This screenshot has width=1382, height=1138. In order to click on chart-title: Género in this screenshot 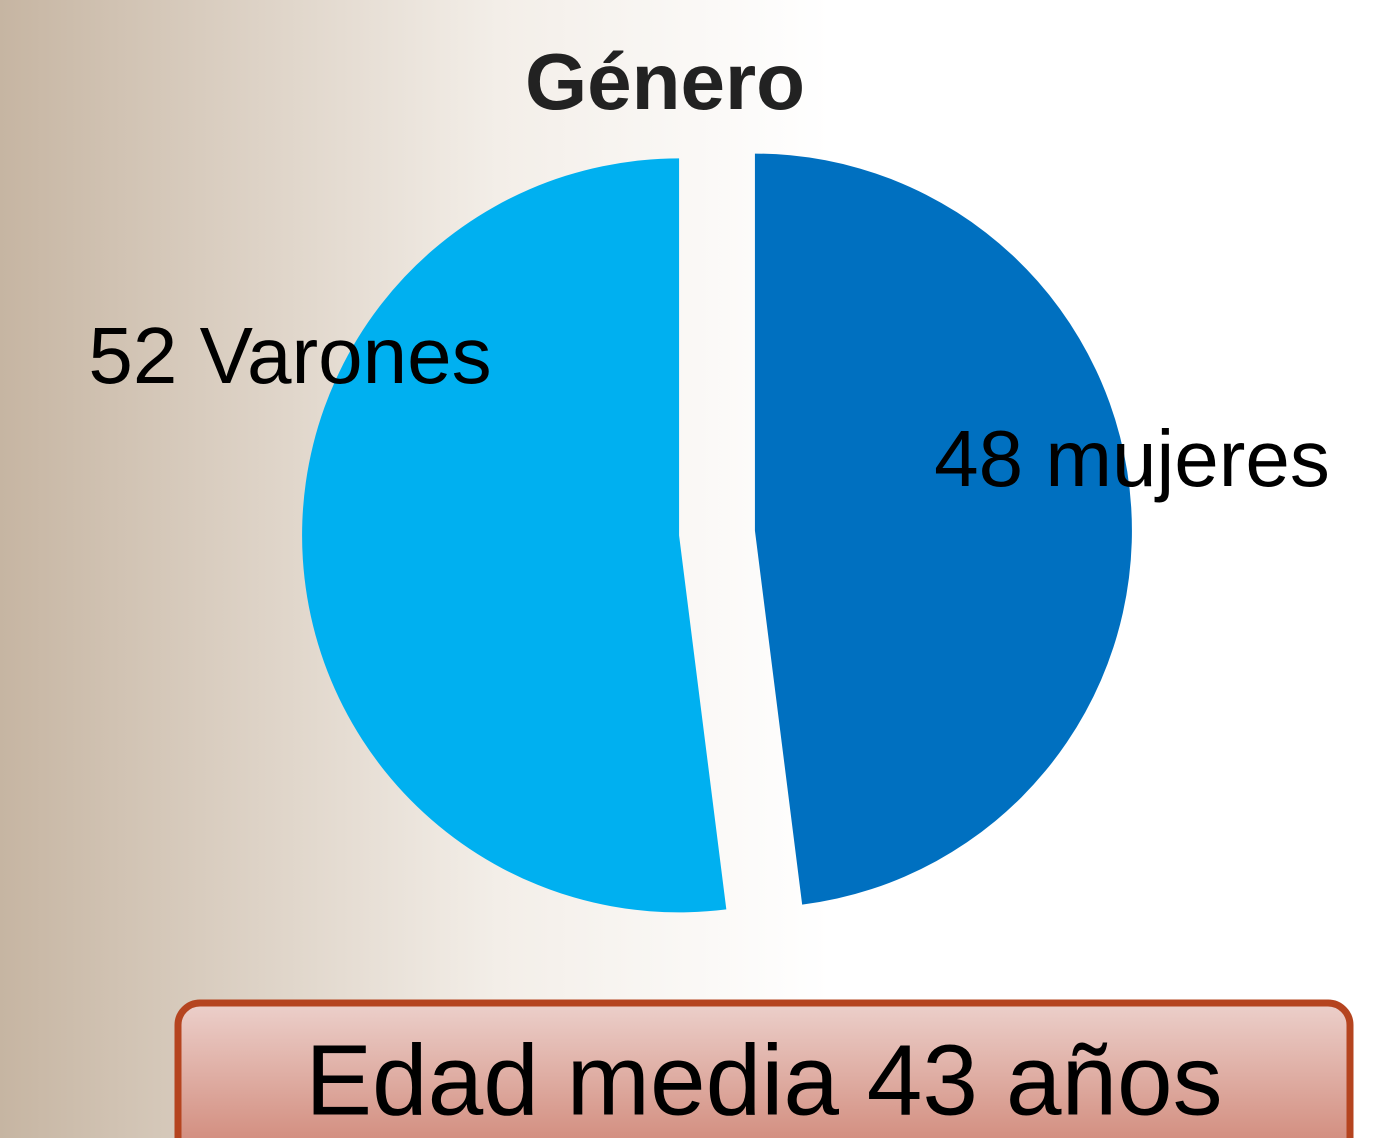, I will do `click(665, 81)`.